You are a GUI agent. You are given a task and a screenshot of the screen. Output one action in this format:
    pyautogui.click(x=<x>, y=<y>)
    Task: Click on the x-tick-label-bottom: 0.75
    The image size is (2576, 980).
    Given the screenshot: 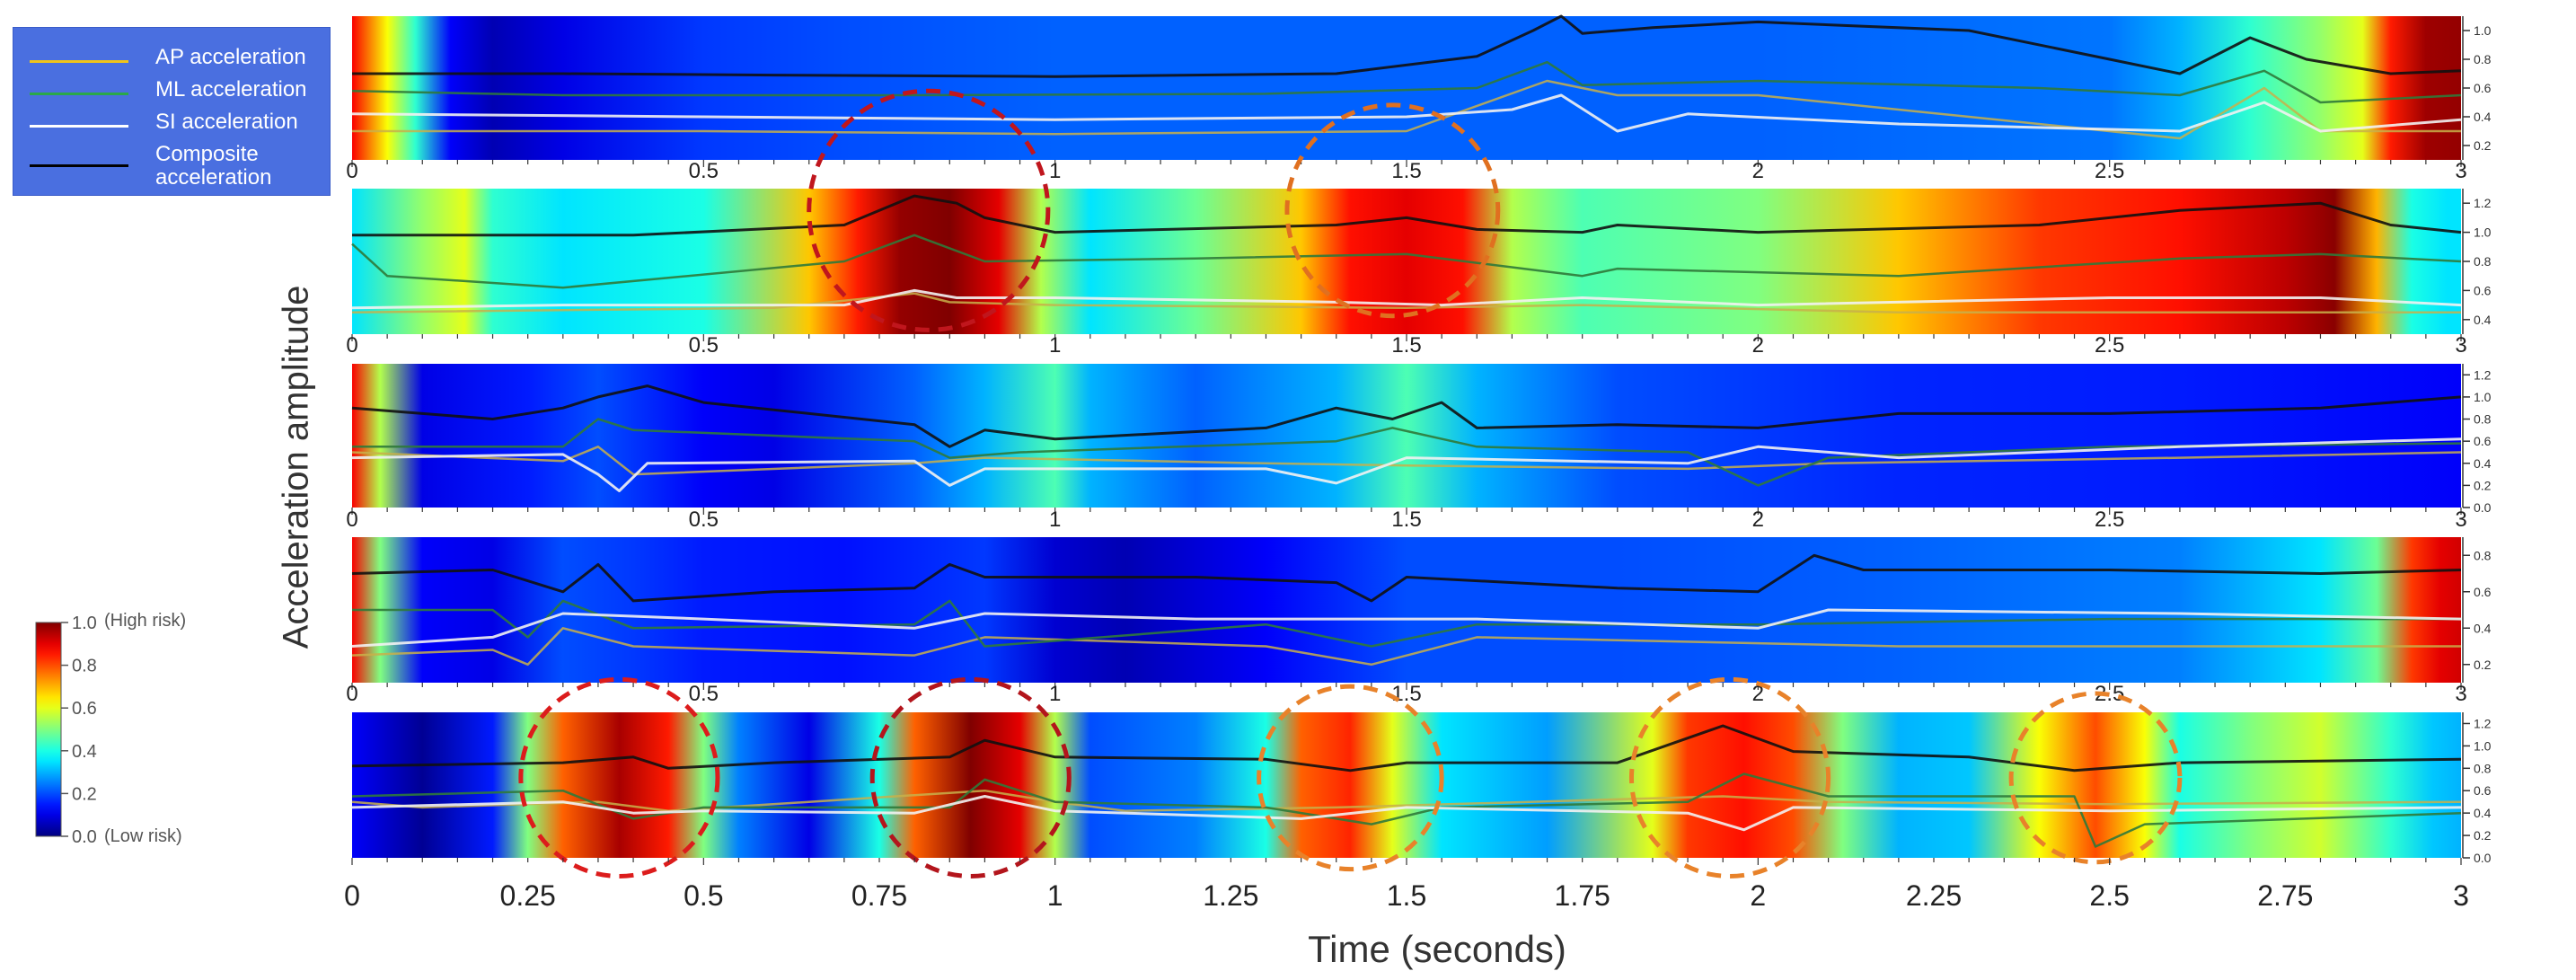 What is the action you would take?
    pyautogui.click(x=879, y=895)
    